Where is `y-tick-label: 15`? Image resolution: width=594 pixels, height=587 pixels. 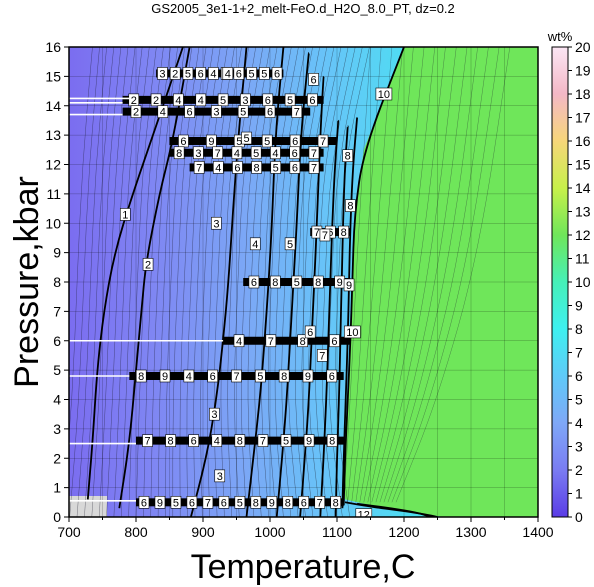 y-tick-label: 15 is located at coordinates (53, 76).